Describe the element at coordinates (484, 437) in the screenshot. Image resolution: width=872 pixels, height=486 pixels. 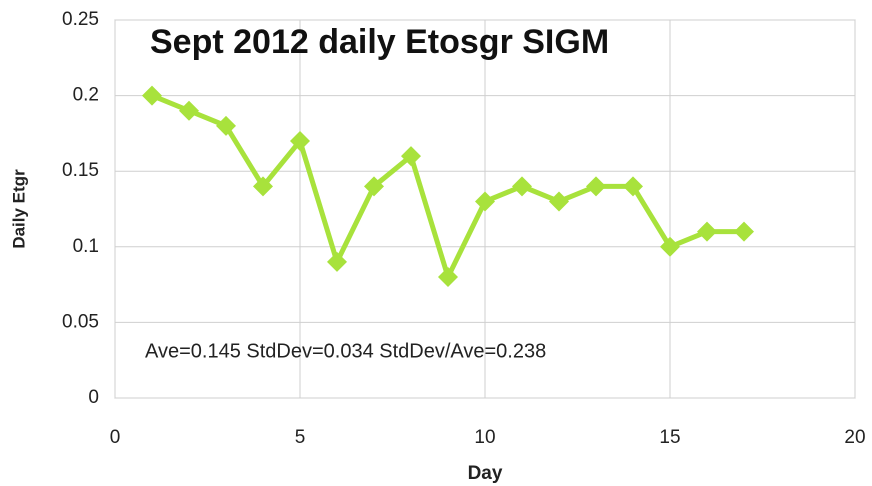
I see `x-tick-label: 10` at that location.